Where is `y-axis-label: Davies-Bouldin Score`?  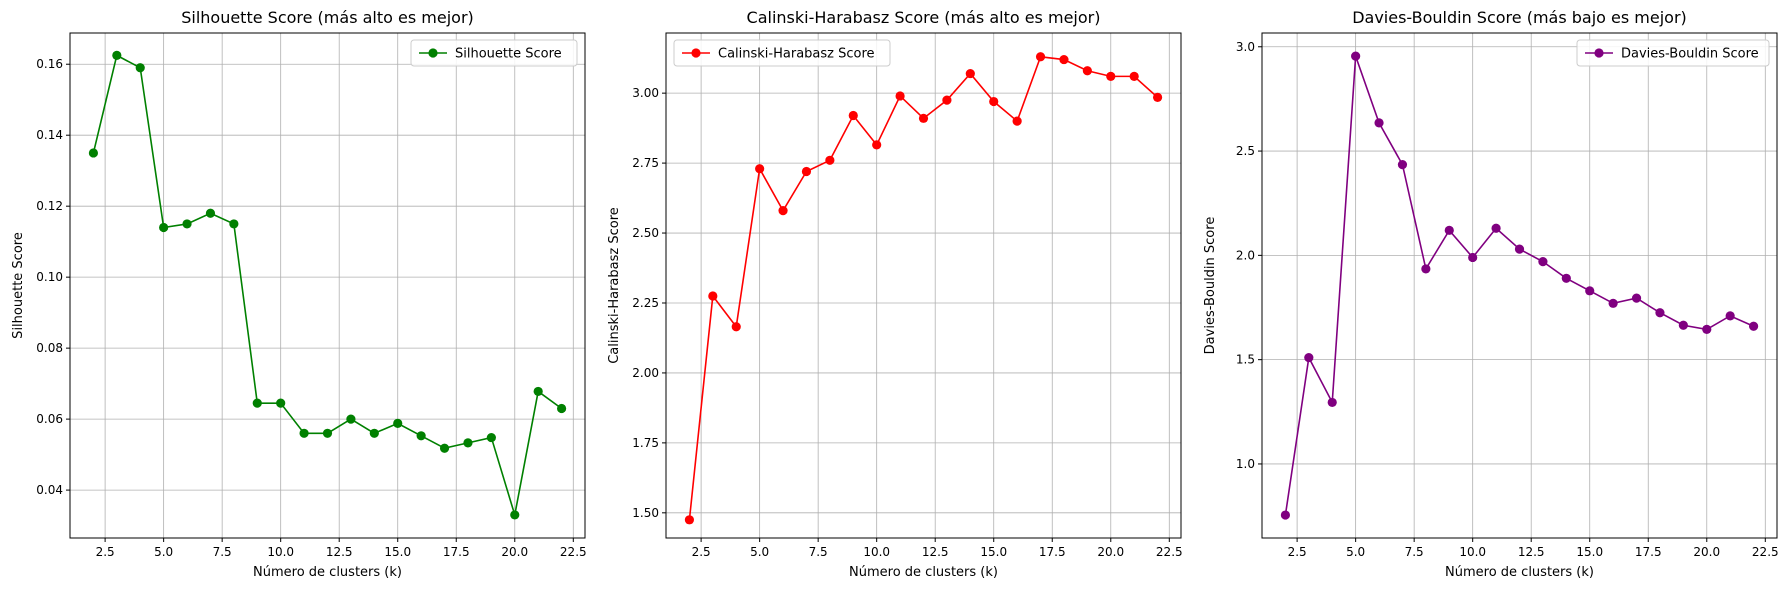
y-axis-label: Davies-Bouldin Score is located at coordinates (1210, 286).